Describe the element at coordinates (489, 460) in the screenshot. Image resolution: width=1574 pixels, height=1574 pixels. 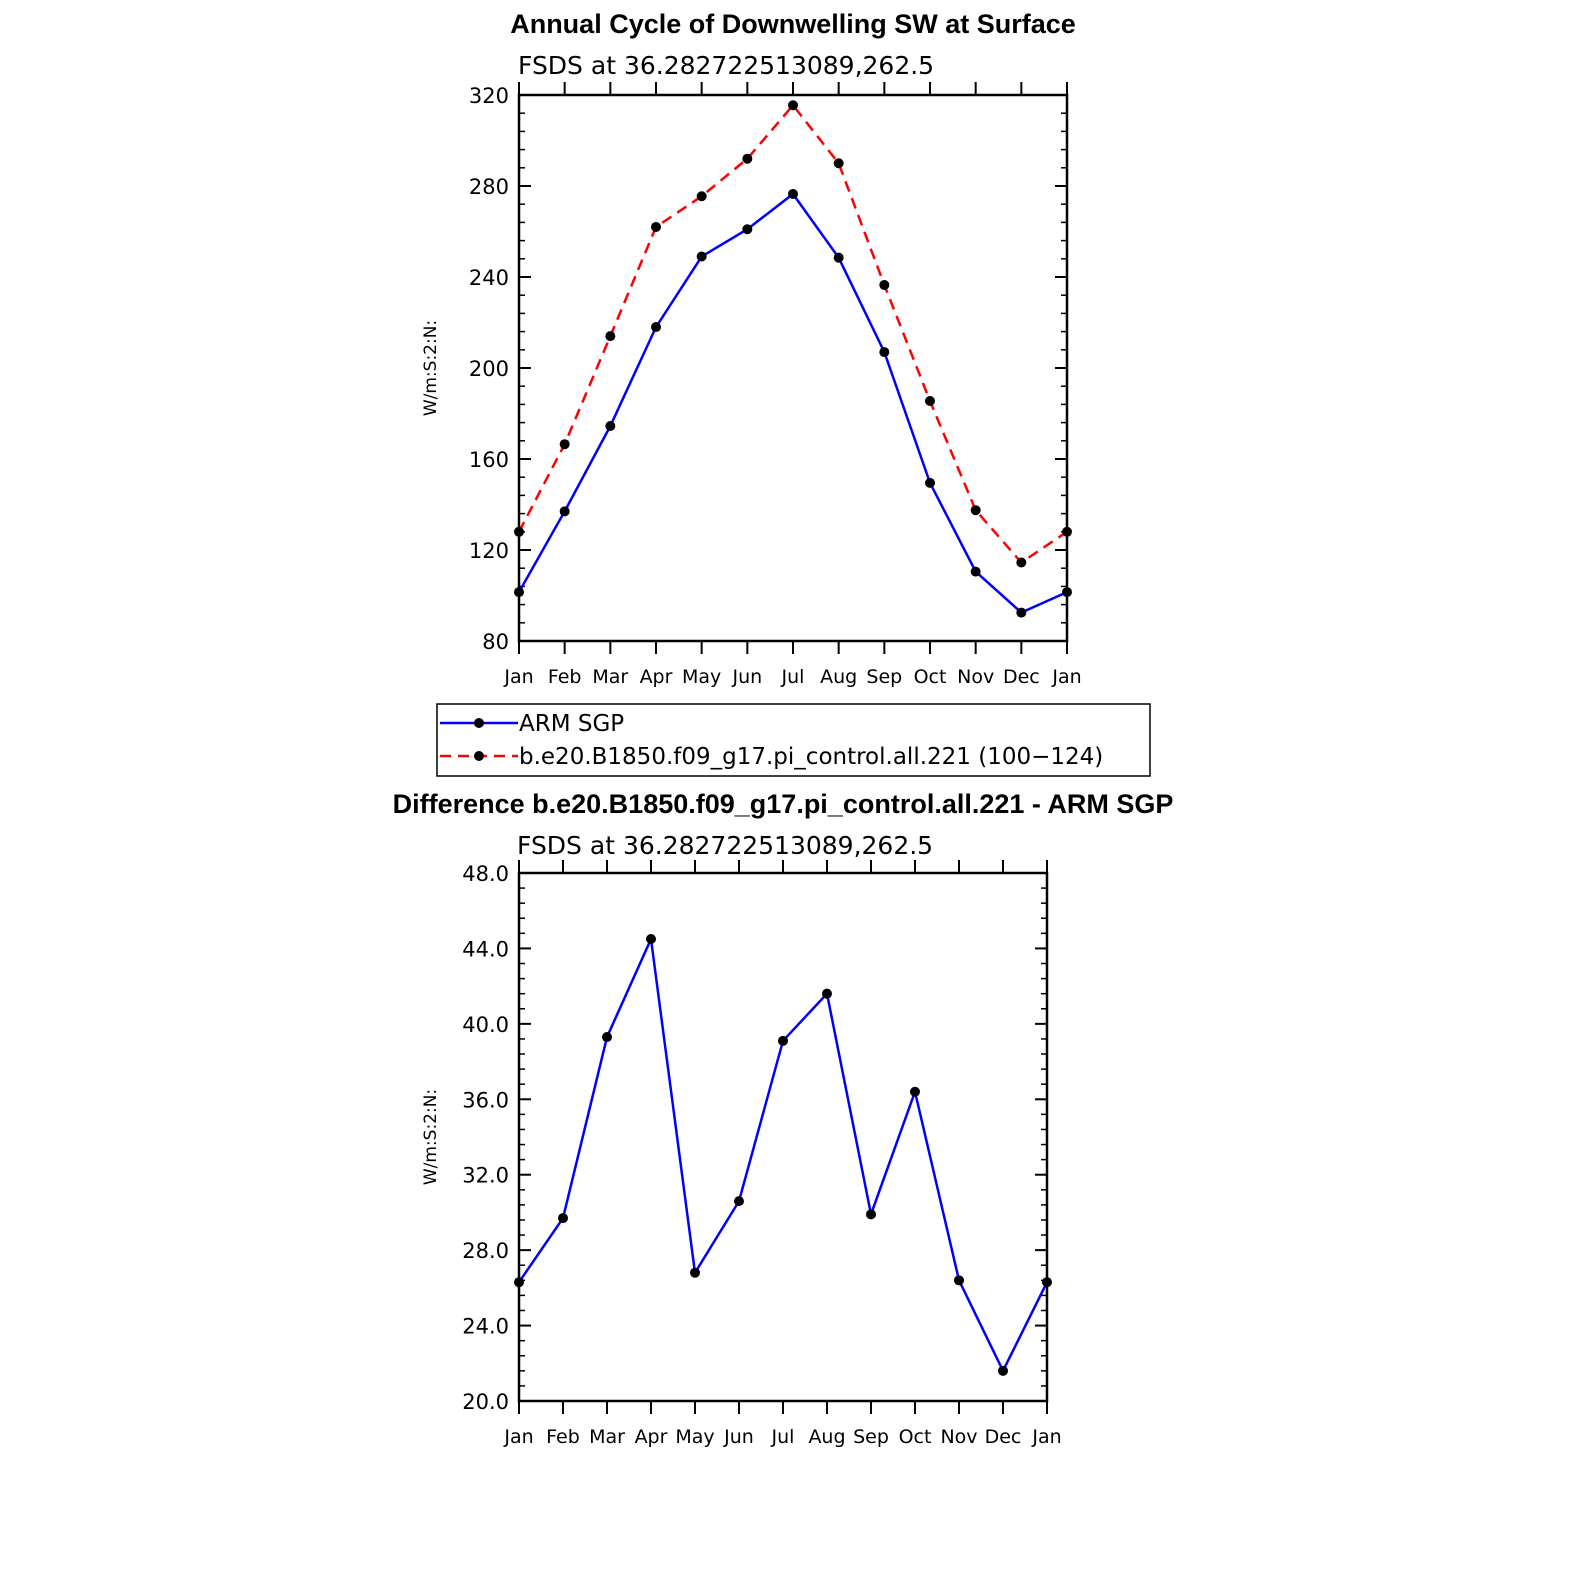
I see `y-tick-label: 160` at that location.